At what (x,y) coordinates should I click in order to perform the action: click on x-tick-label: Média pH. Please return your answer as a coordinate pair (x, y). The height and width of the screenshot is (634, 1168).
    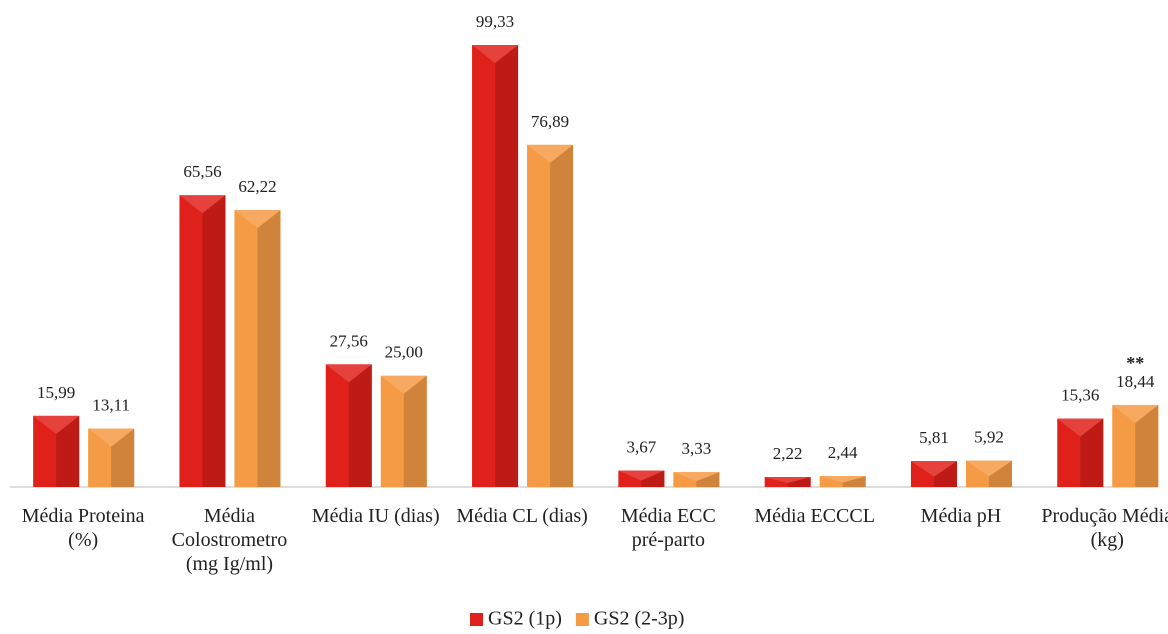
    Looking at the image, I should click on (961, 516).